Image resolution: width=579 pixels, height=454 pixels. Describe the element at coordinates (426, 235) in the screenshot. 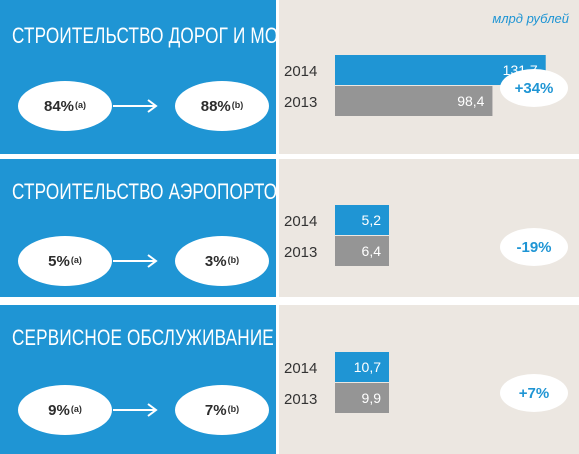

I see `bar-chart-airports: 2014 5,2 2013 6,4 -19%` at that location.